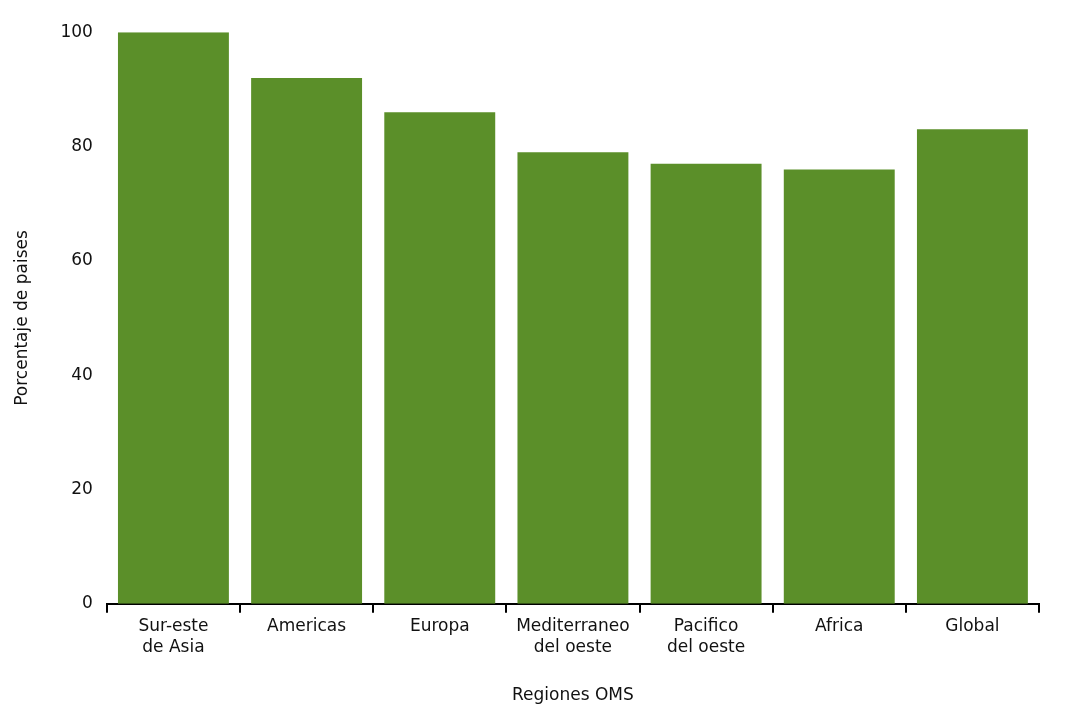  What do you see at coordinates (82, 144) in the screenshot?
I see `y-tick-label: 80` at bounding box center [82, 144].